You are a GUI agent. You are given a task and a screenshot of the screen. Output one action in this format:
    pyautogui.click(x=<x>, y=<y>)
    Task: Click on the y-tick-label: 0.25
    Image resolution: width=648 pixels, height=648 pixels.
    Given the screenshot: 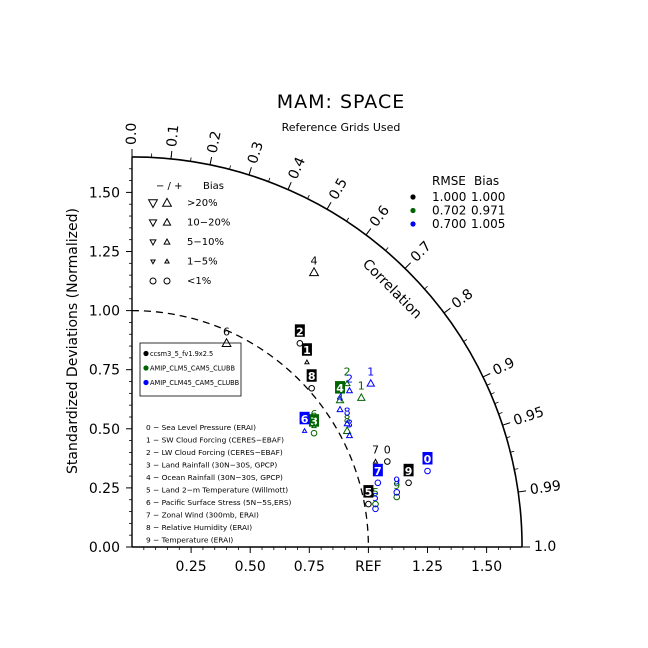 What is the action you would take?
    pyautogui.click(x=104, y=489)
    